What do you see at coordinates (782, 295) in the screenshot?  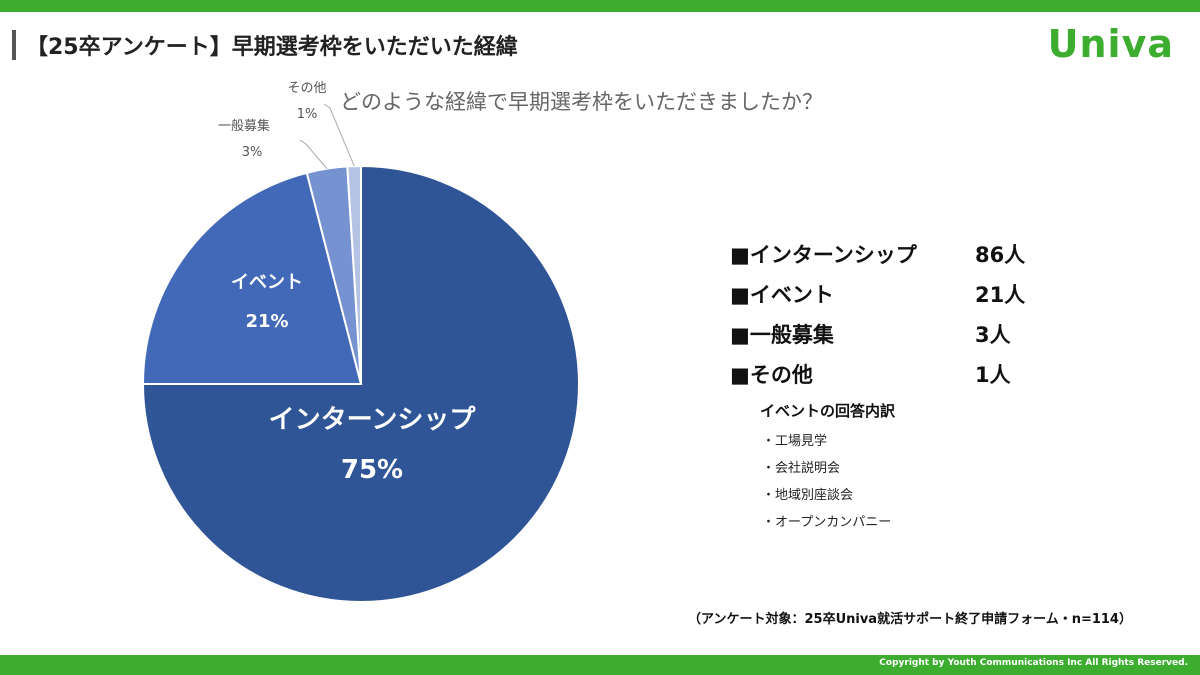 I see `legend-label: ■イベント` at bounding box center [782, 295].